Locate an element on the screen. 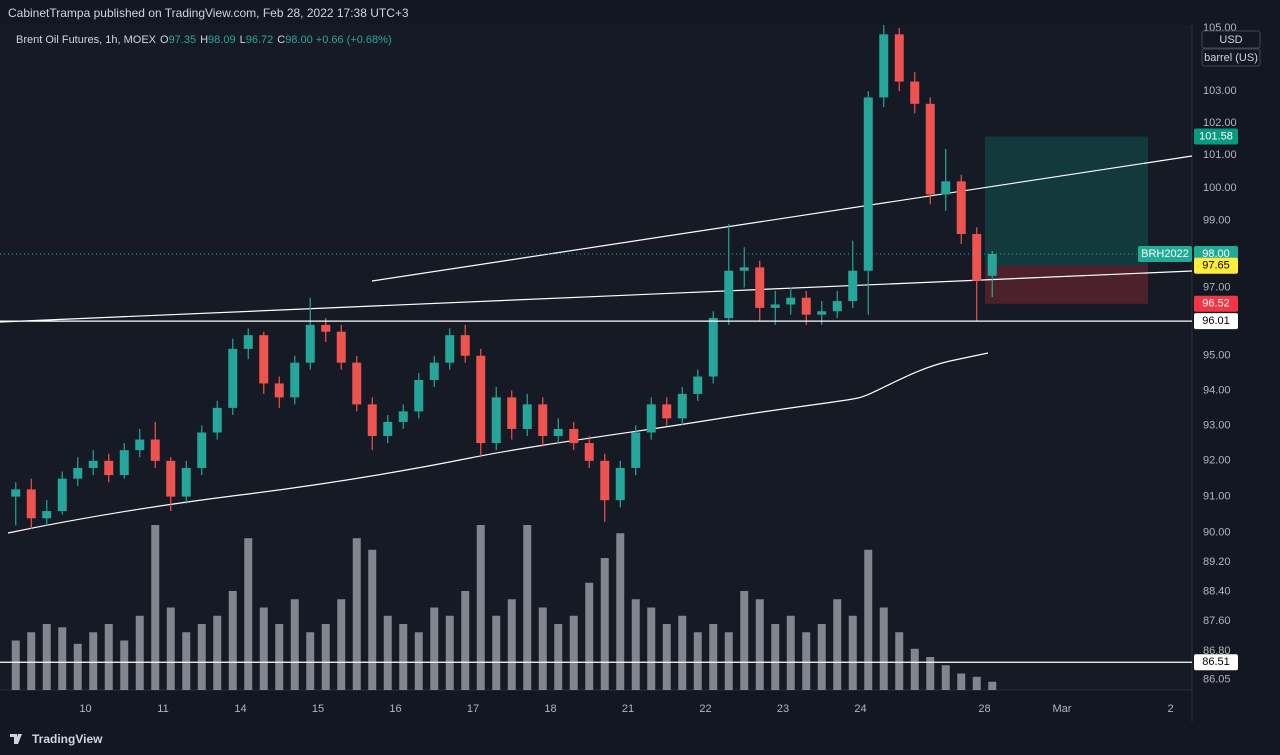 This screenshot has width=1280, height=755. price-label: 96.52 is located at coordinates (1216, 304).